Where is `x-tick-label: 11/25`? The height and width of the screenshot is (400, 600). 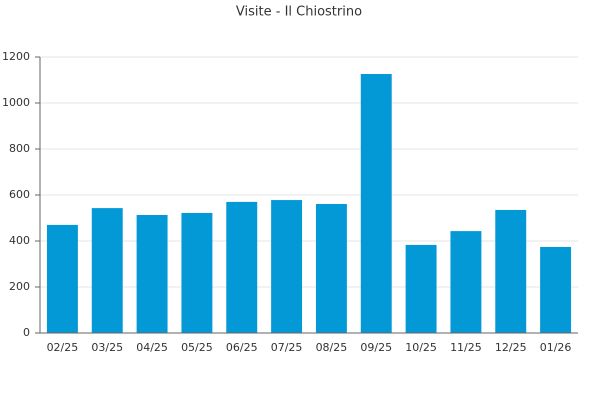 x-tick-label: 11/25 is located at coordinates (466, 347).